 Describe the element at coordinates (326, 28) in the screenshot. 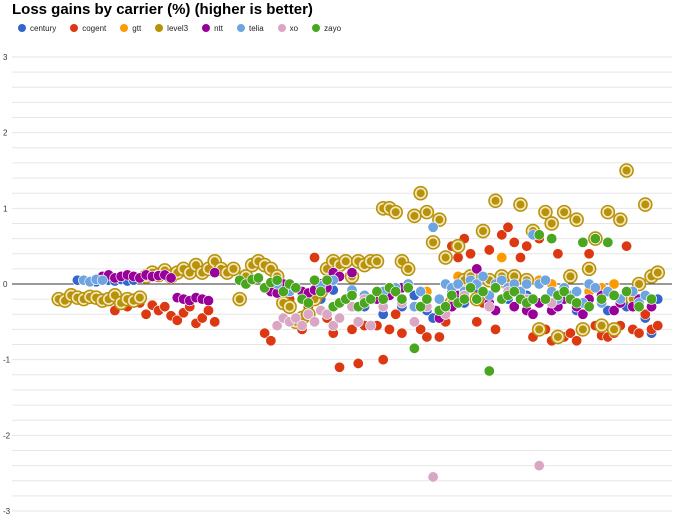

I see `legend-item-zayo: zayo` at that location.